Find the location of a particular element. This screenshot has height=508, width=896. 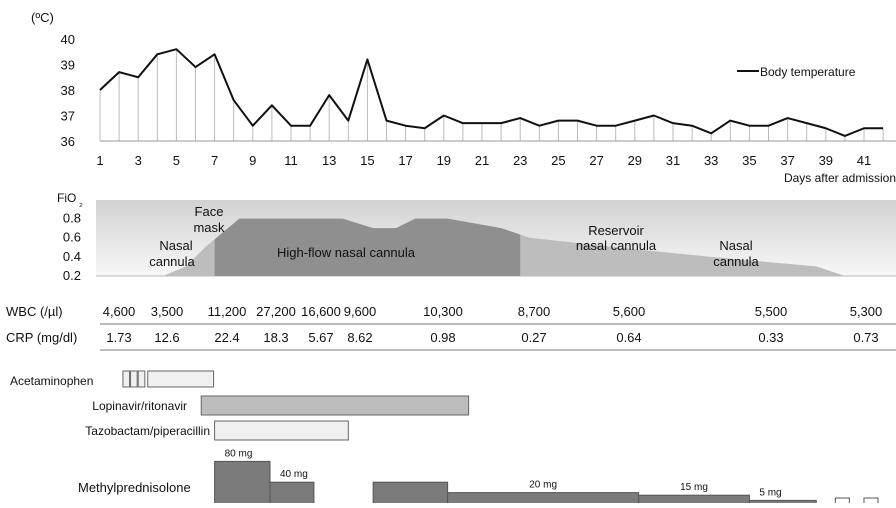

day-tick-label: 15 is located at coordinates (367, 160).